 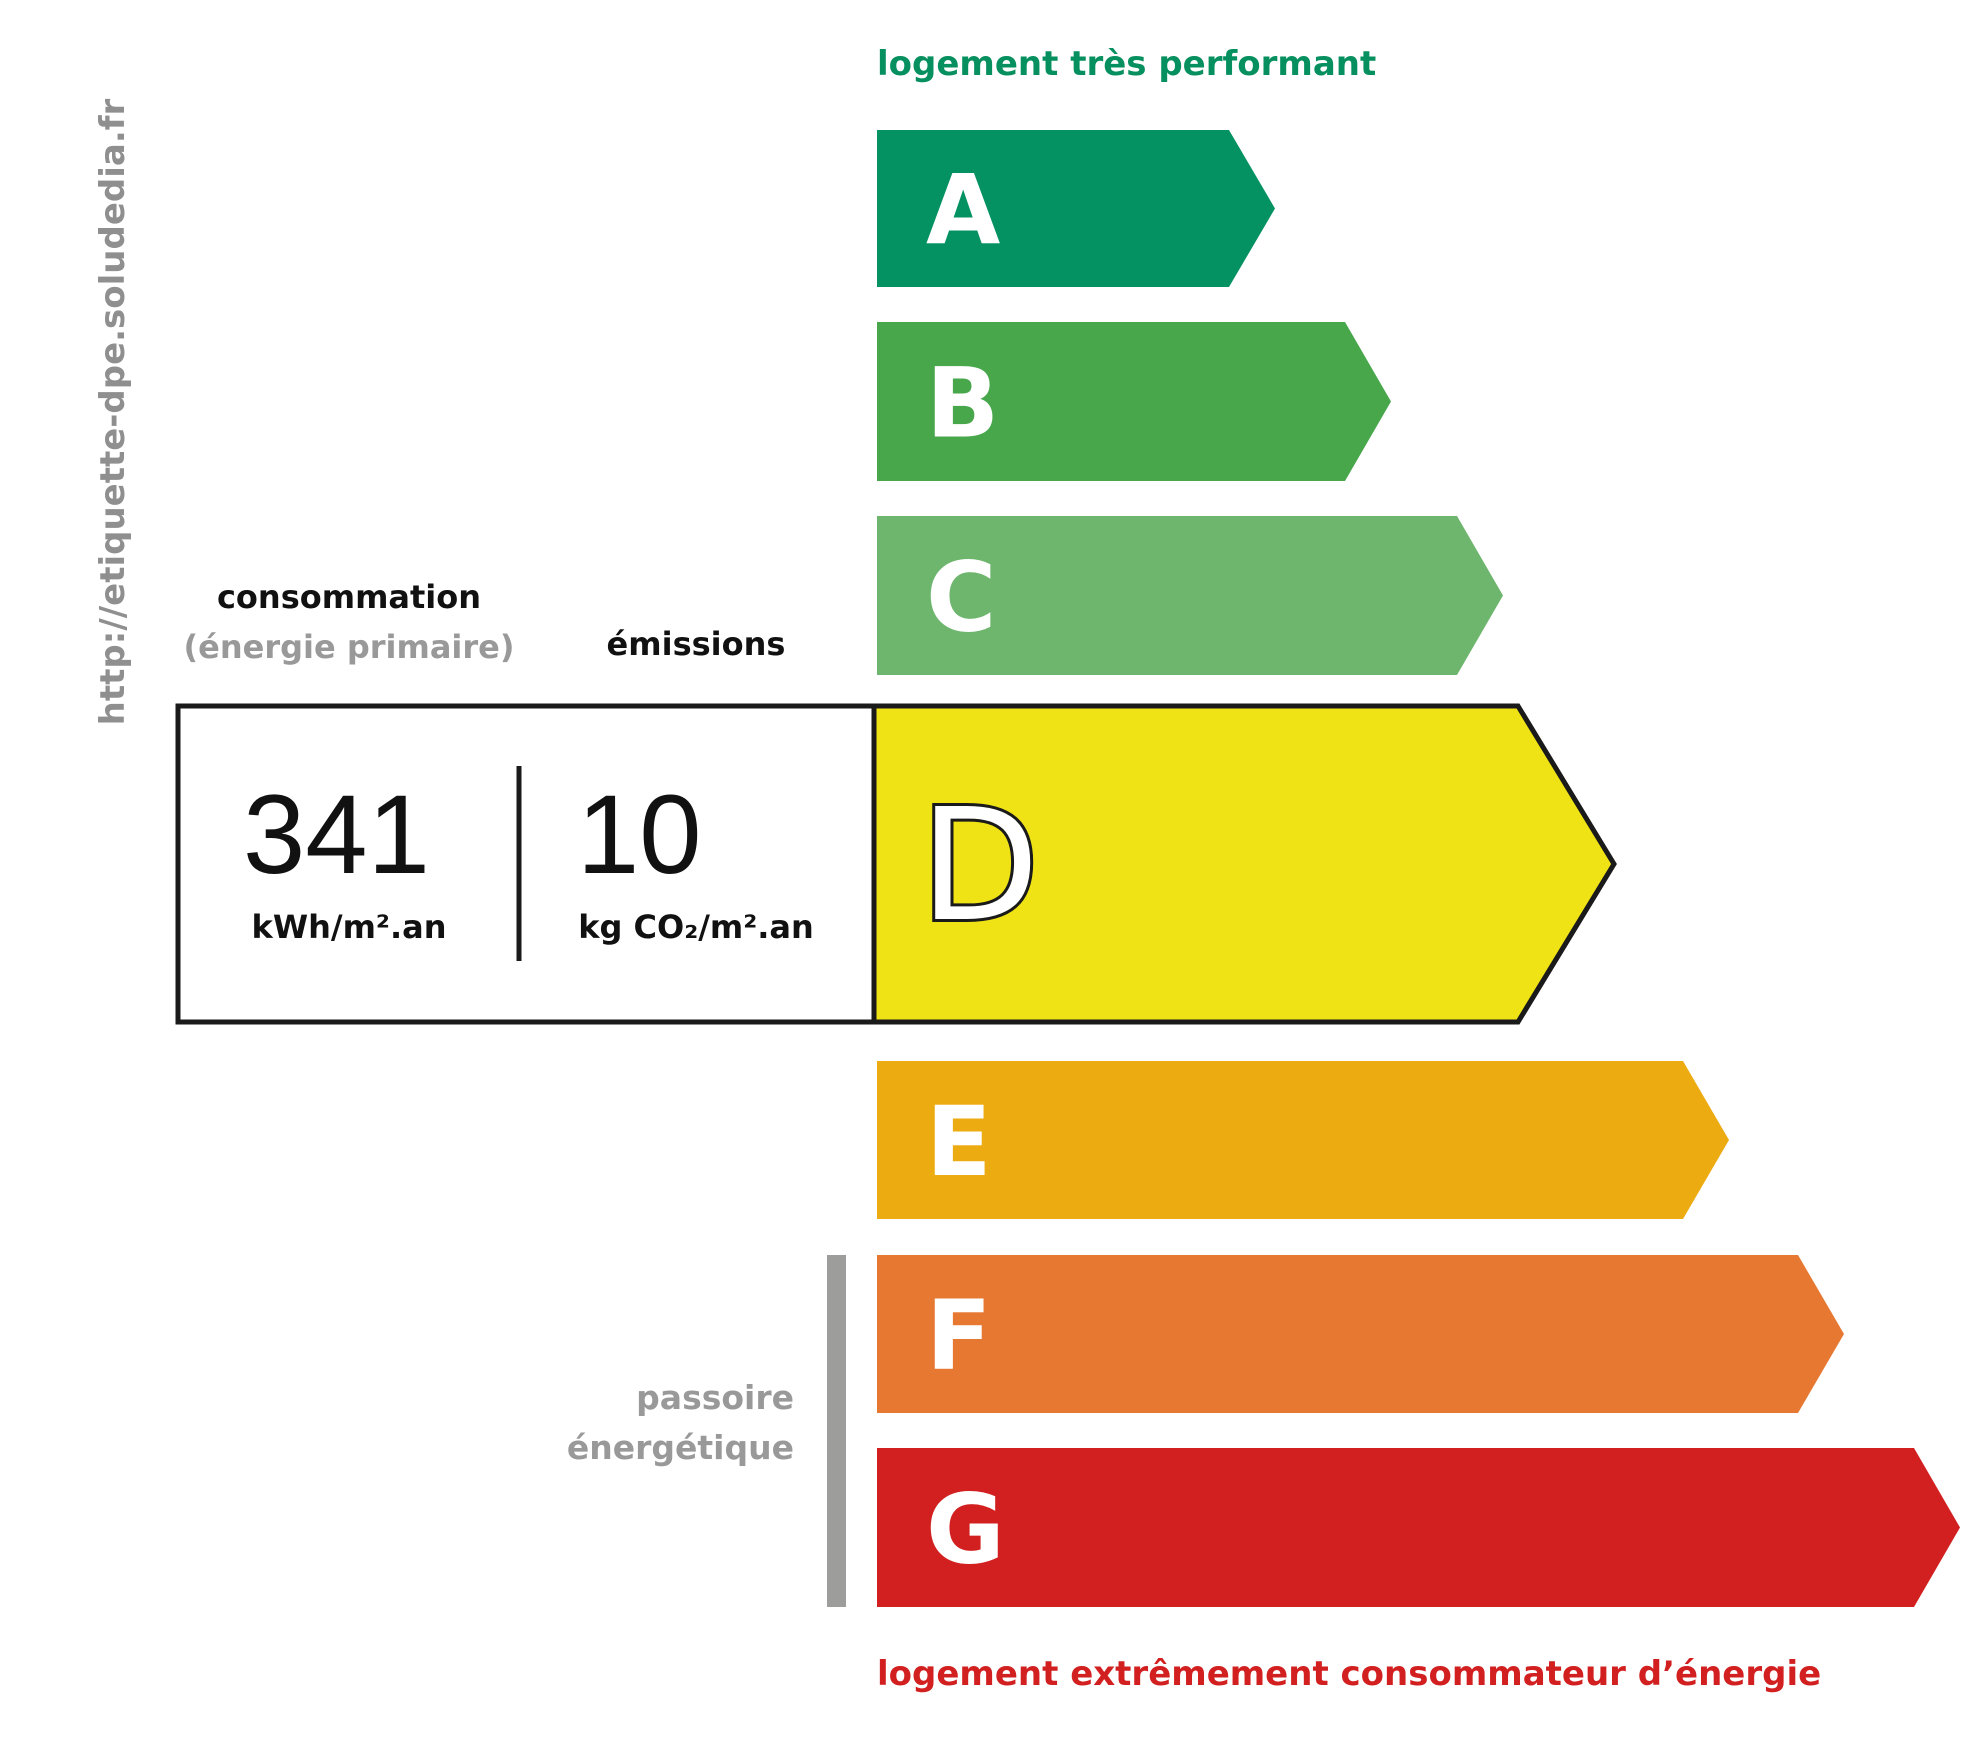 What do you see at coordinates (336, 834) in the screenshot?
I see `consumption-value: 341` at bounding box center [336, 834].